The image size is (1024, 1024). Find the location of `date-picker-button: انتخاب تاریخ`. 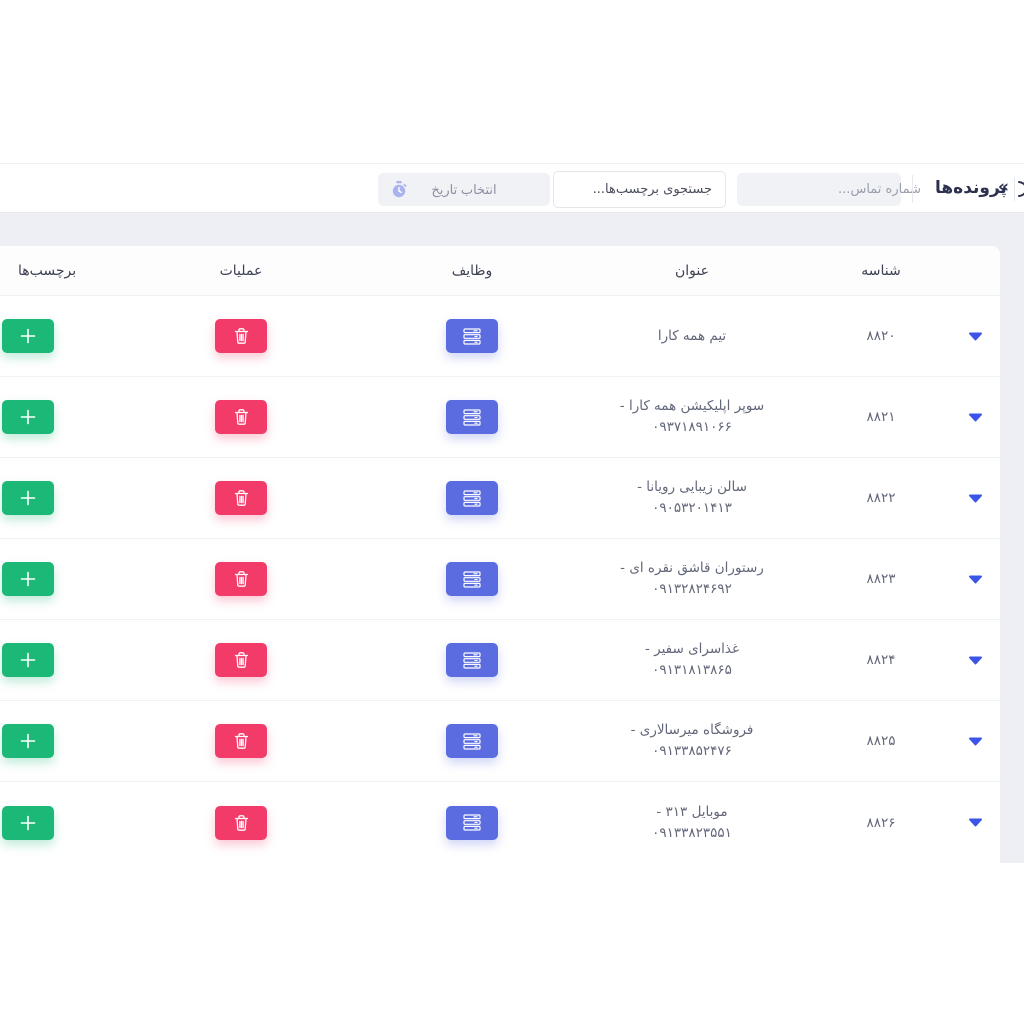

date-picker-button: انتخاب تاریخ is located at coordinates (464, 189).